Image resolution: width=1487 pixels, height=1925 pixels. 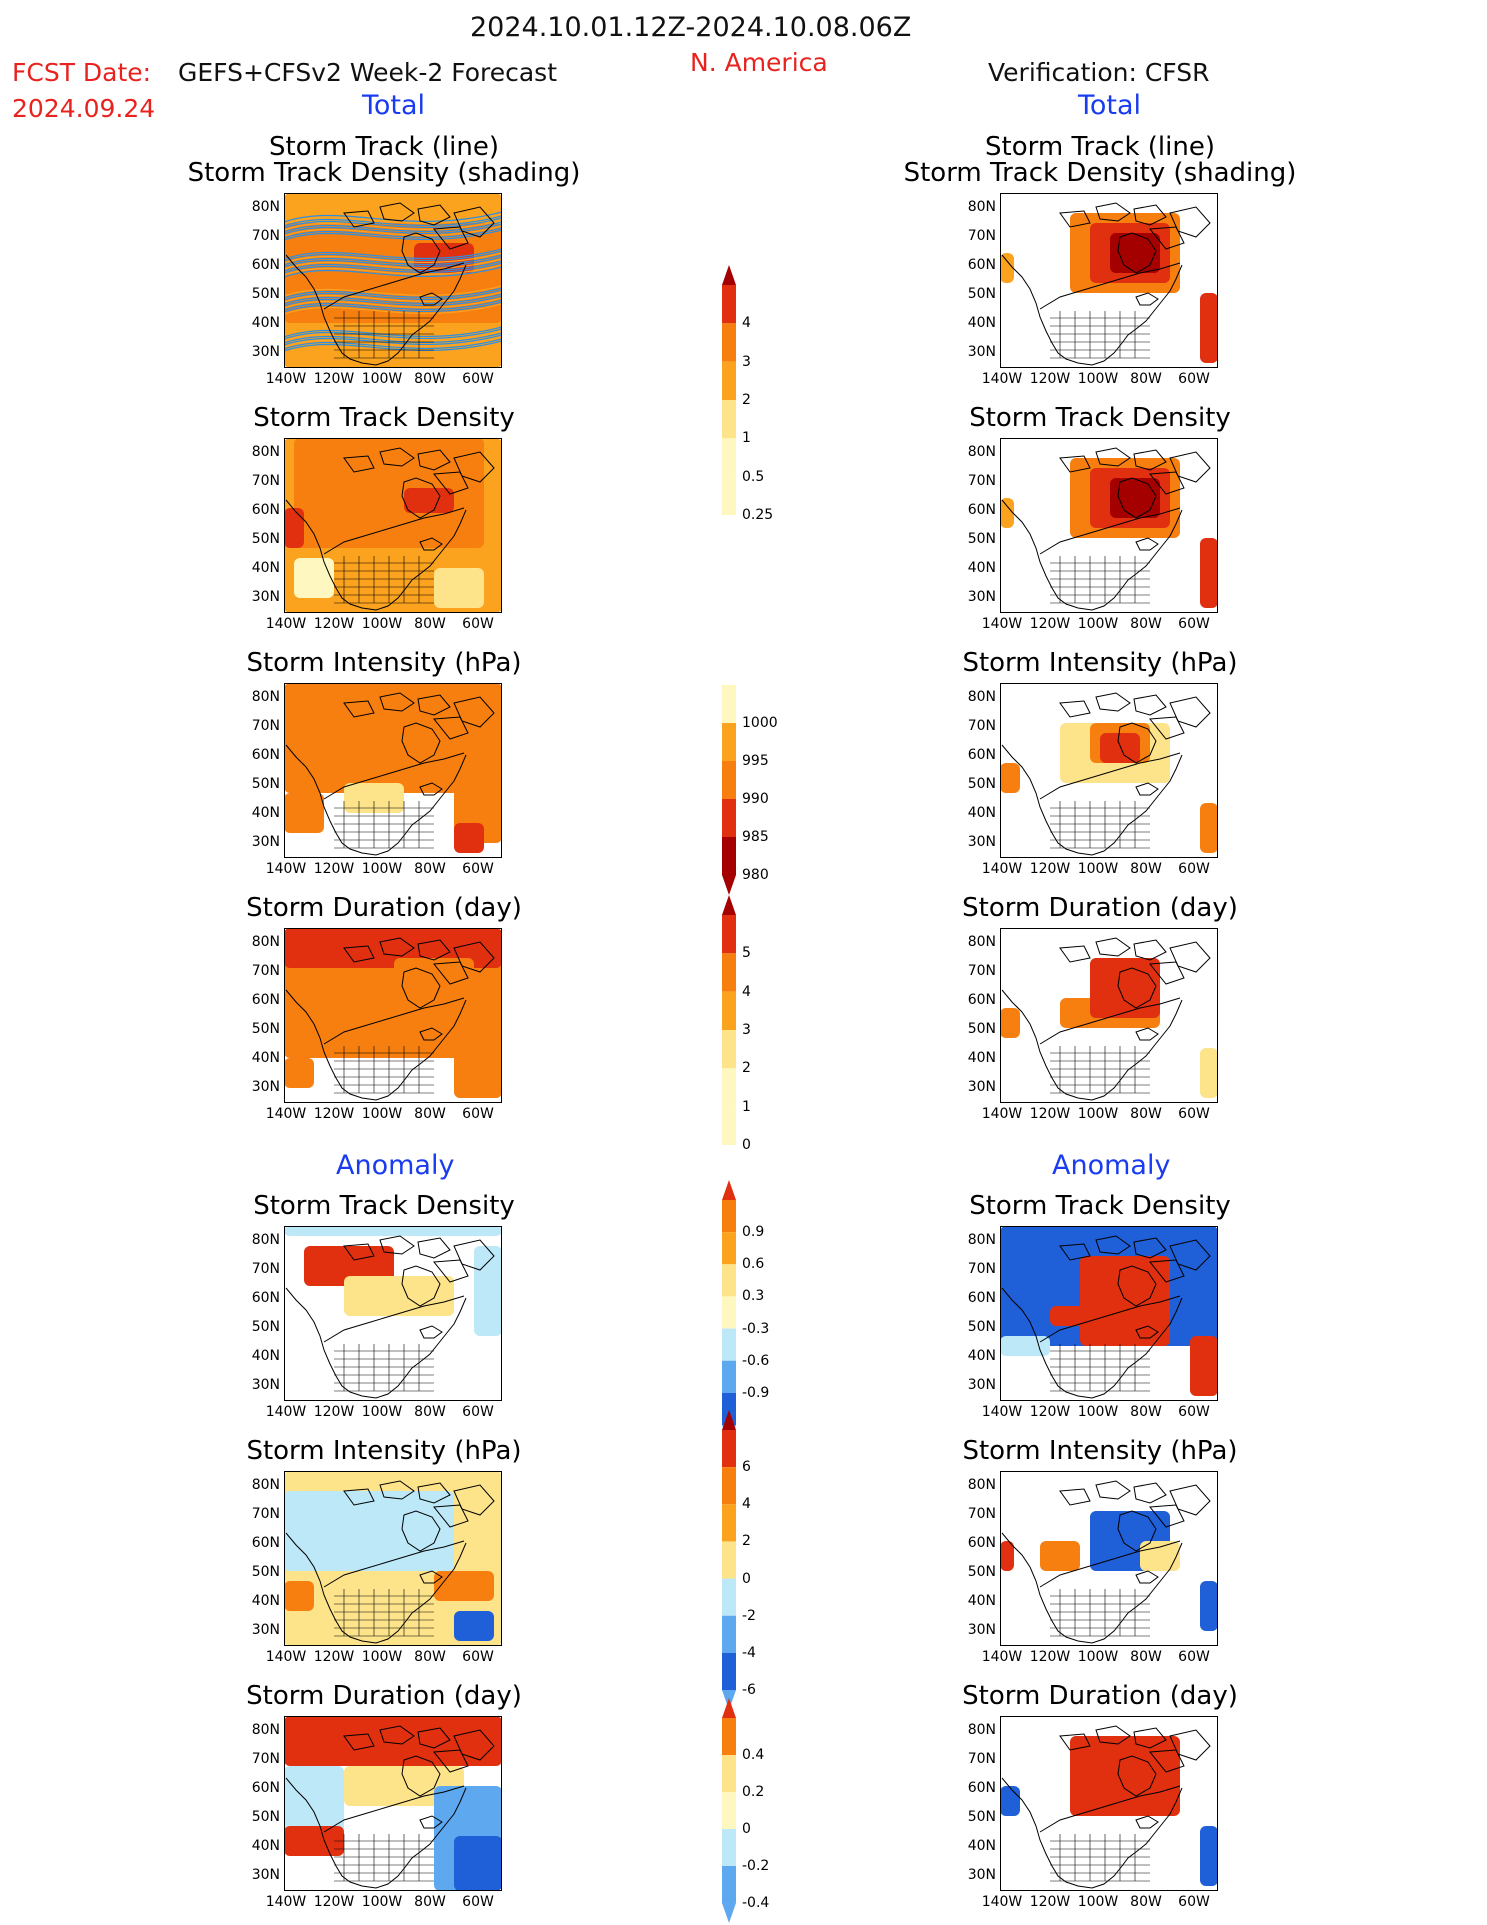 I want to click on right-map-R6, so click(x=1109, y=1558).